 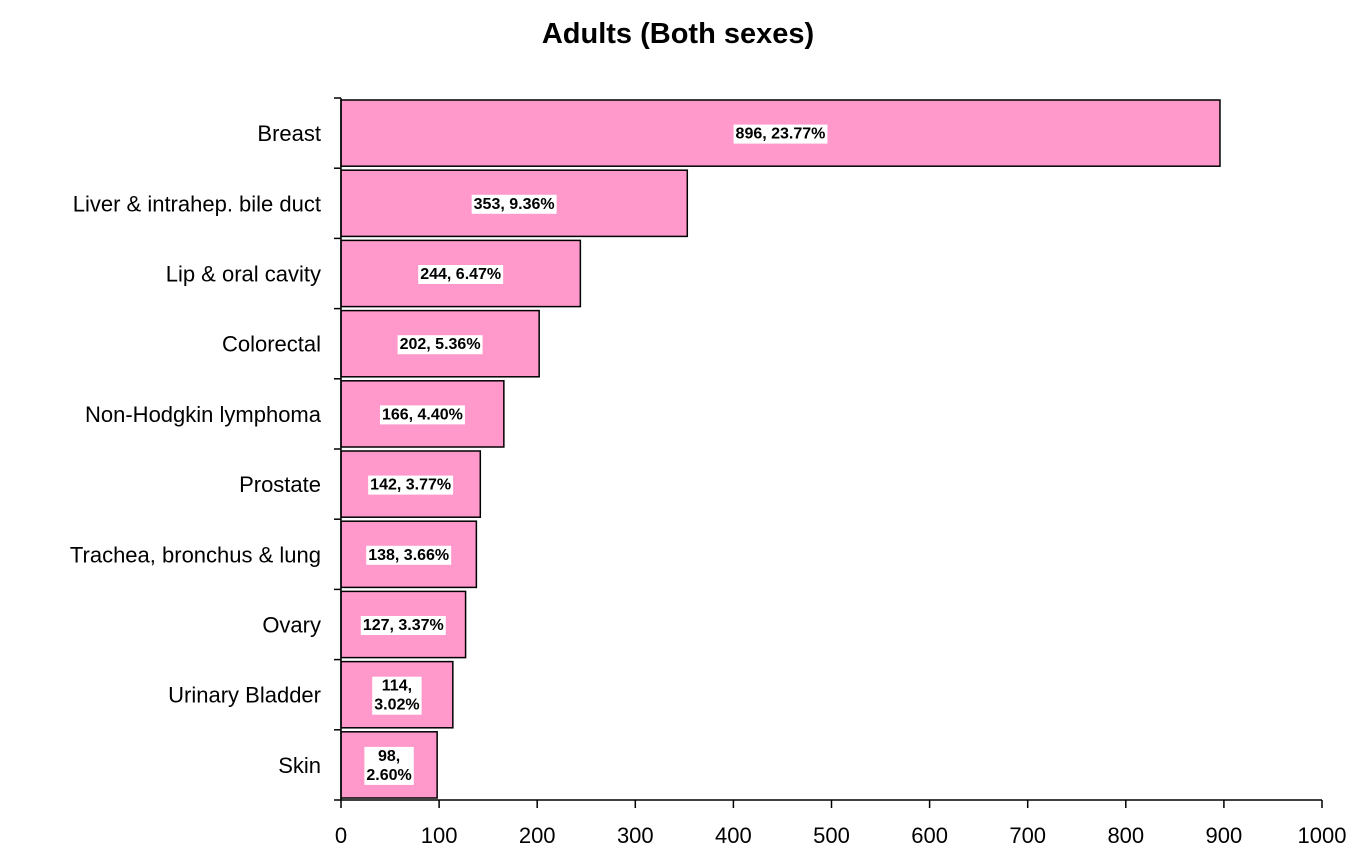 I want to click on data-label-text: 202, 5.36%, so click(x=440, y=344).